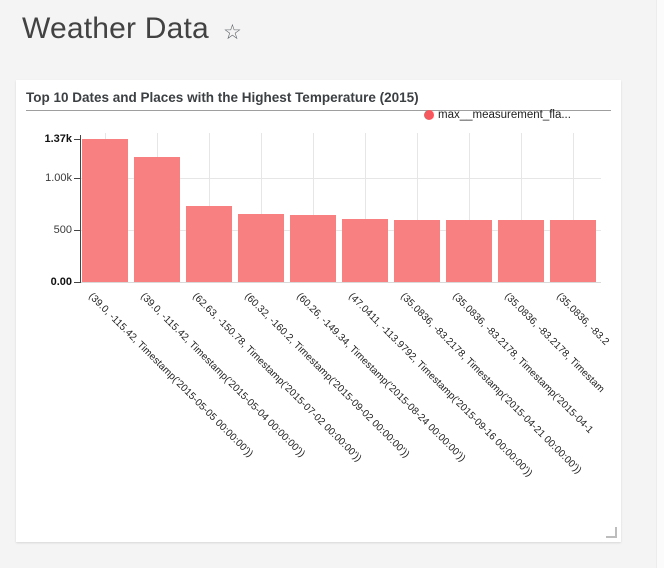  I want to click on app-header: Weather Data ☆, so click(132, 29).